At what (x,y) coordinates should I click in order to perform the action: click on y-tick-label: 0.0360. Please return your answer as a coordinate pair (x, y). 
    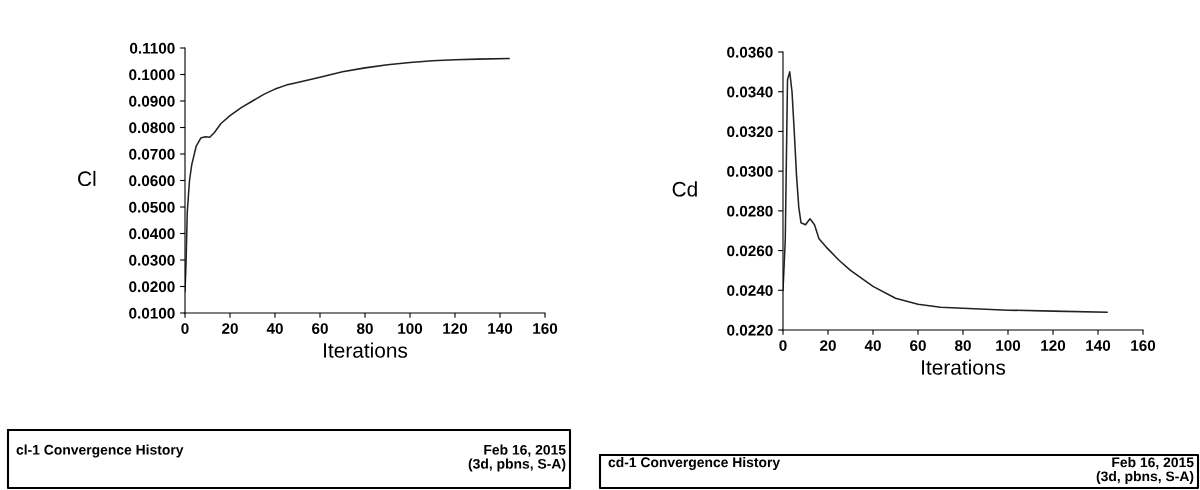
    Looking at the image, I should click on (750, 52).